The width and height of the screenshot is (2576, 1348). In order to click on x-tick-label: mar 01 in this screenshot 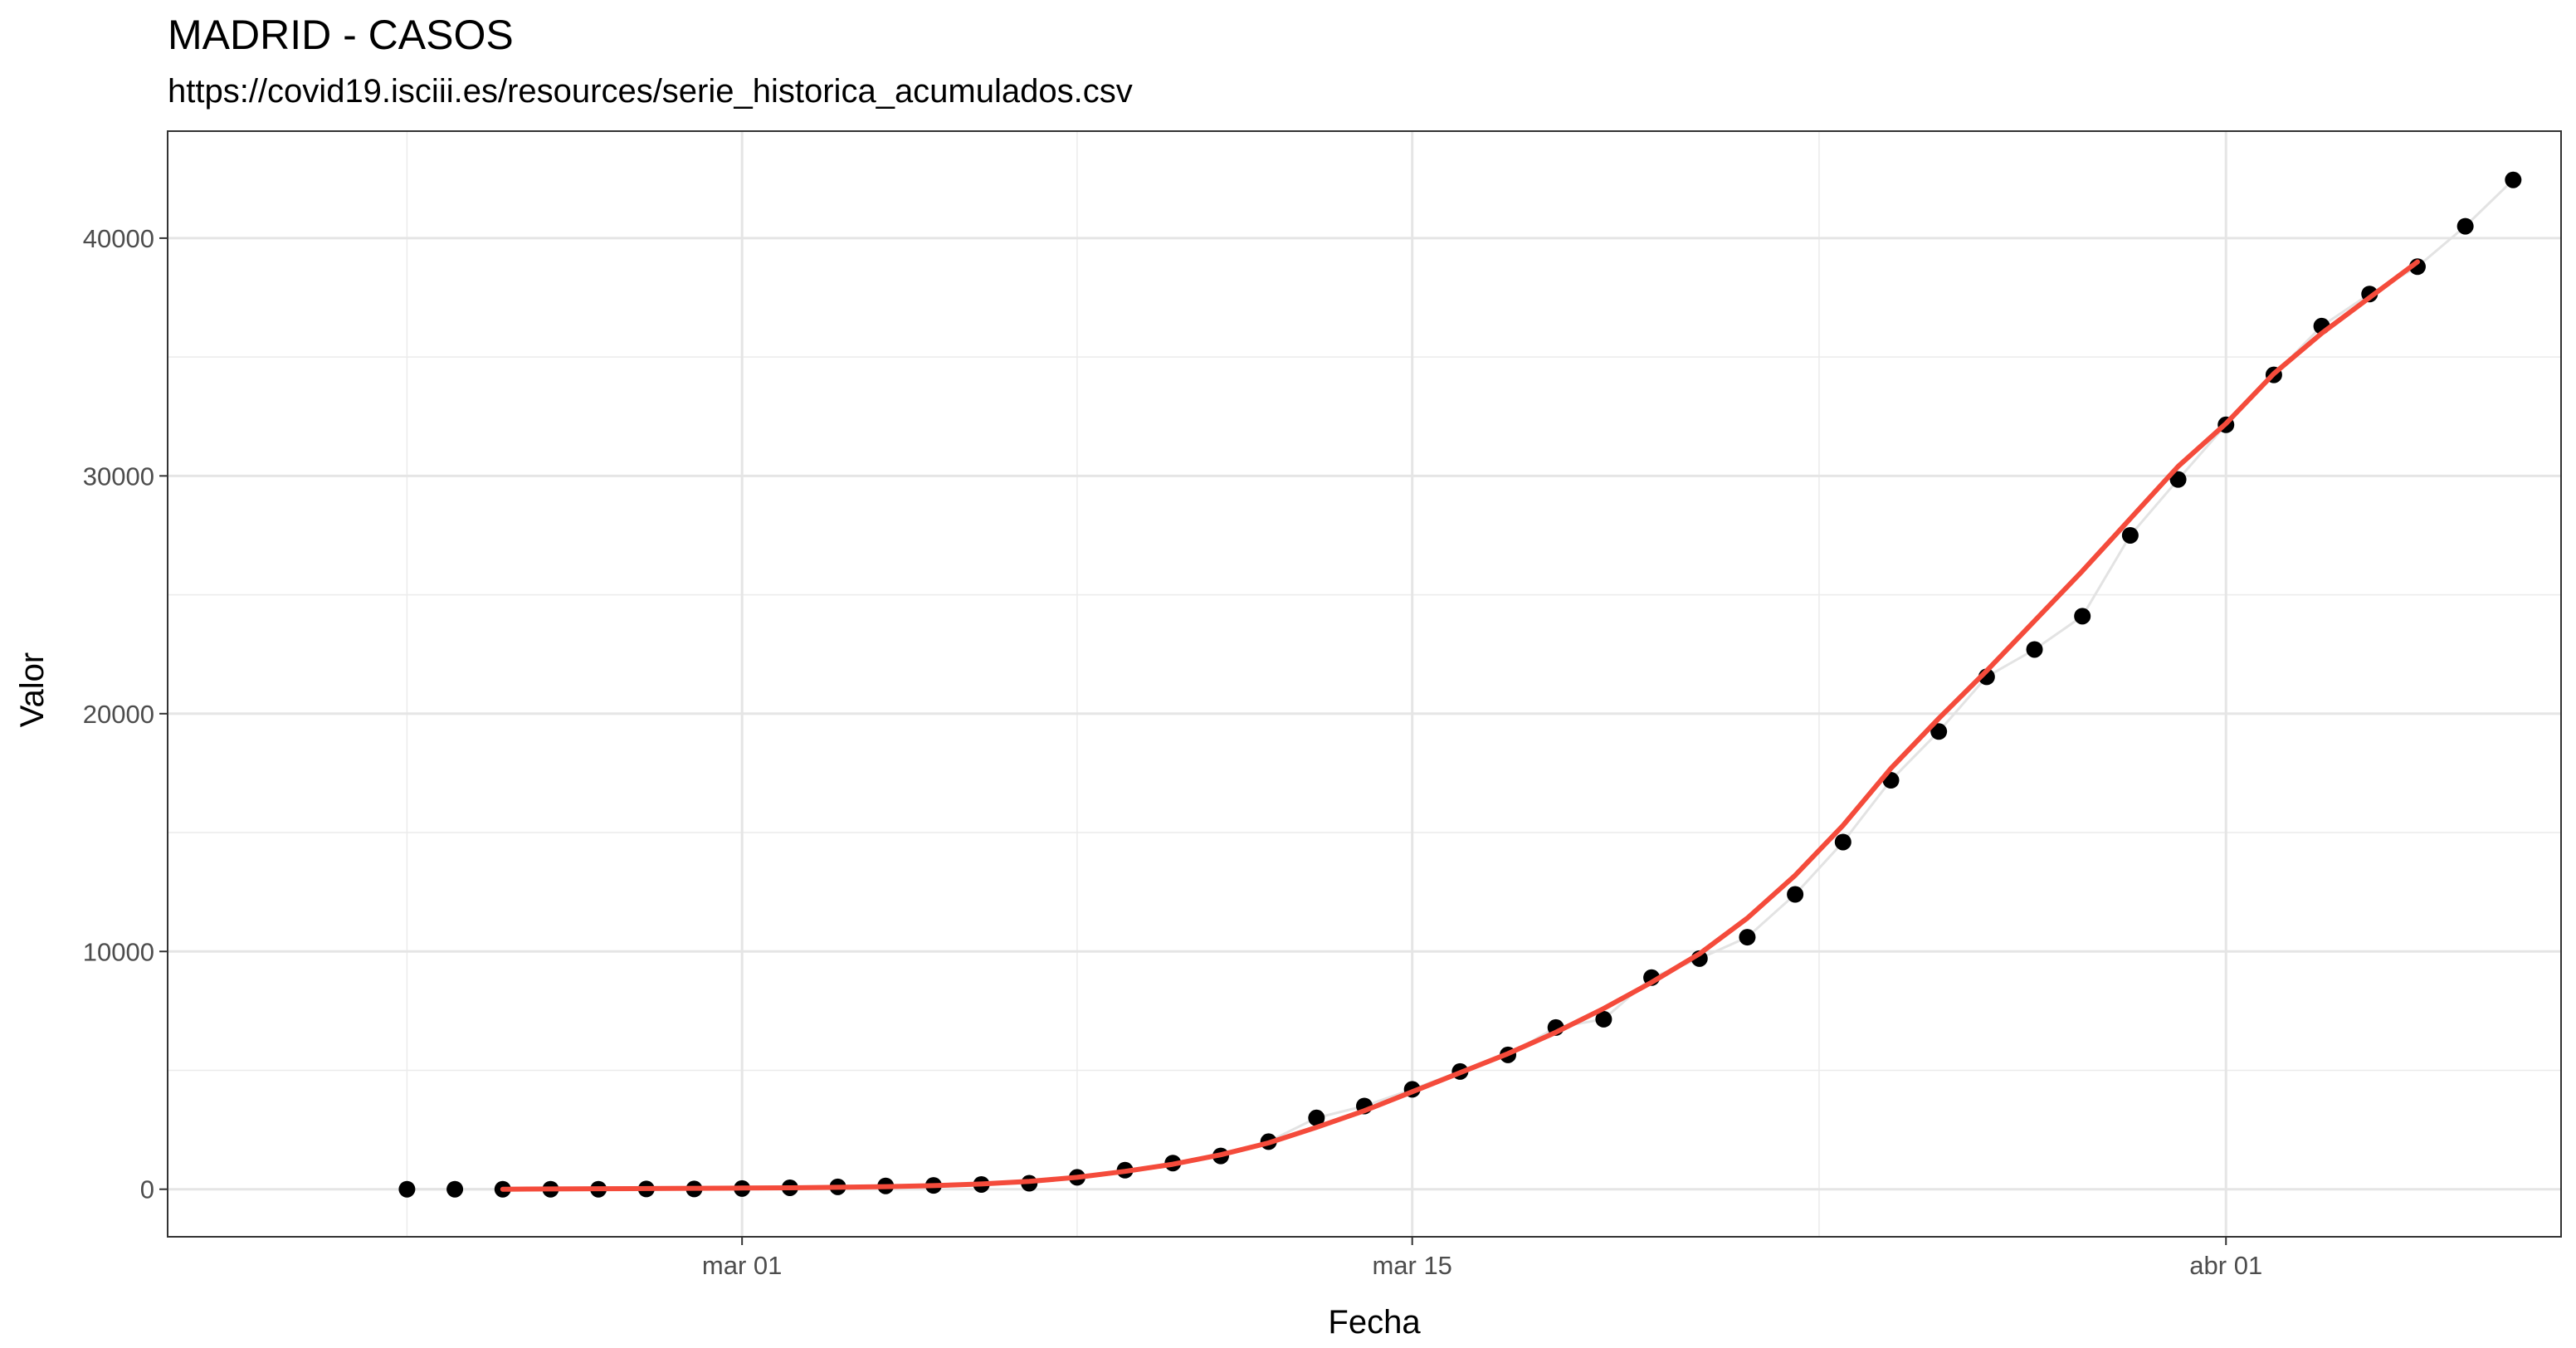, I will do `click(742, 1266)`.